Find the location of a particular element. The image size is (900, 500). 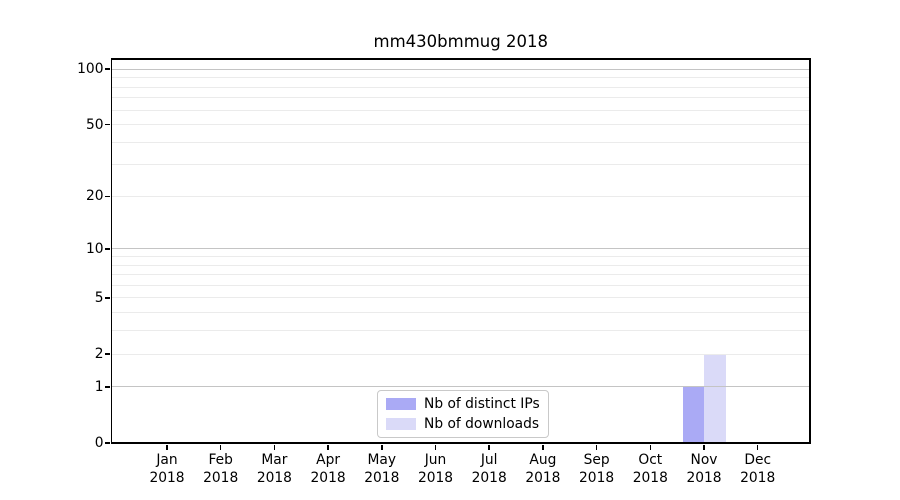

y-axis-spine is located at coordinates (111, 251).